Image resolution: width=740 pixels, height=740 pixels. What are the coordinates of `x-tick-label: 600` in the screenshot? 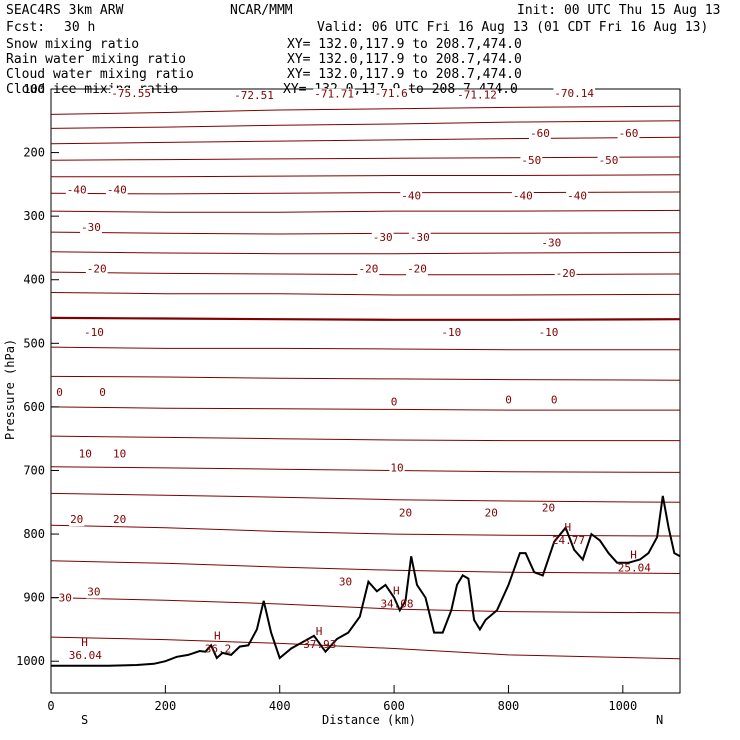 It's located at (394, 706).